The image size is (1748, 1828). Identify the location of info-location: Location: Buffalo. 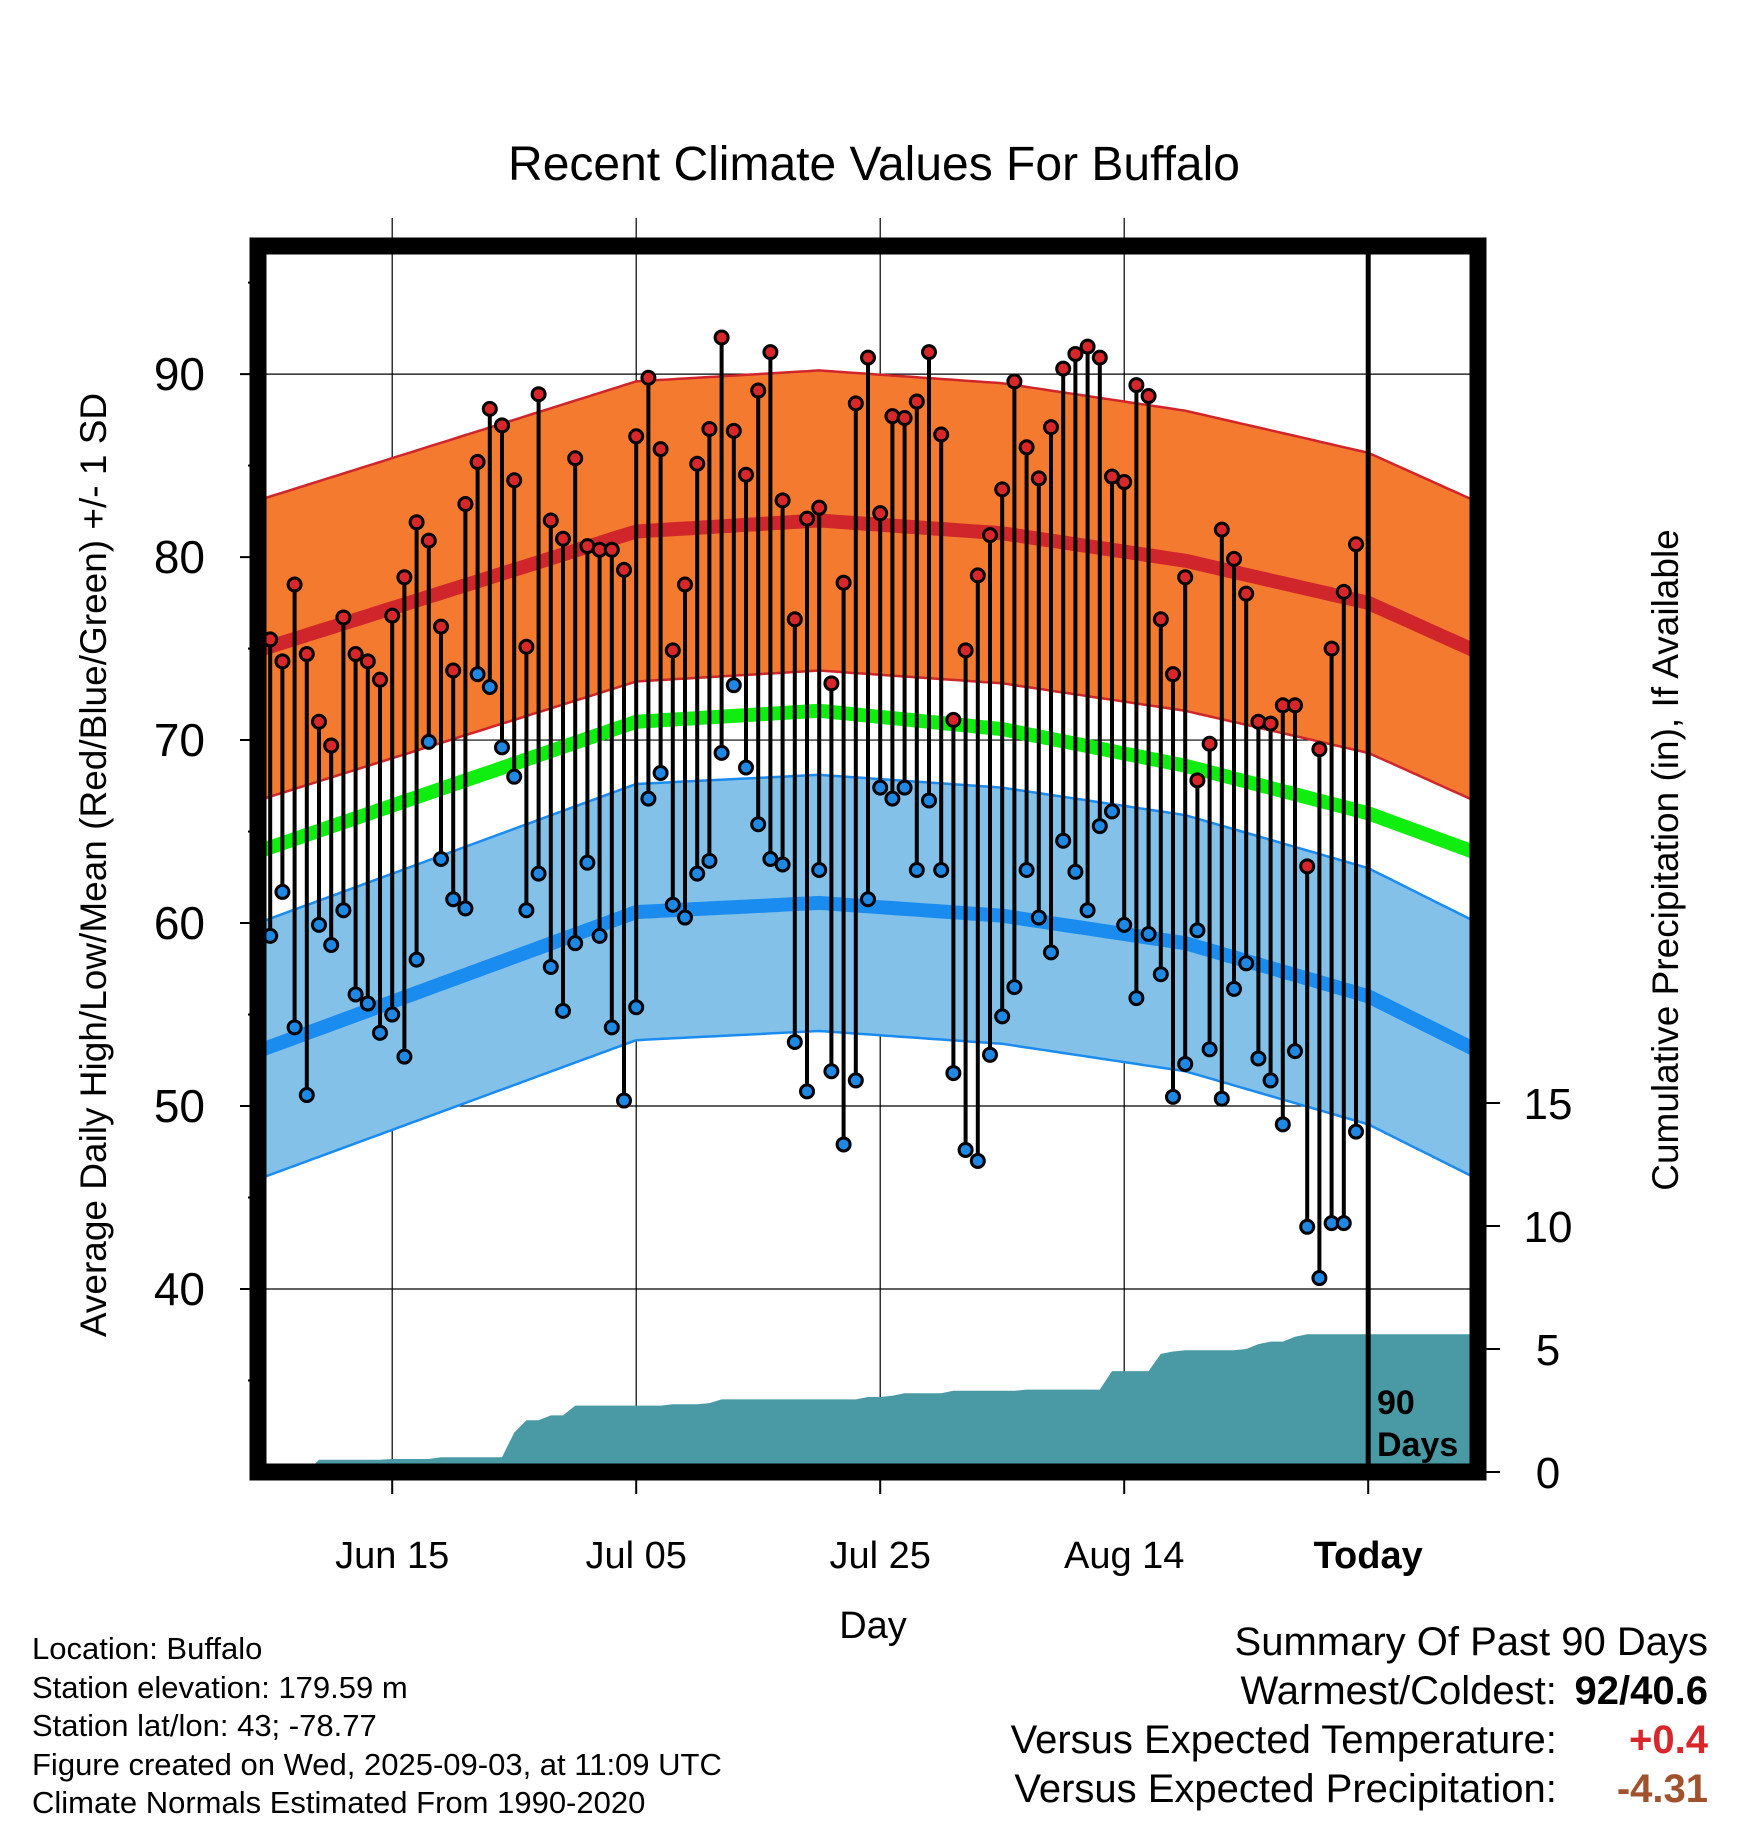
(147, 1648).